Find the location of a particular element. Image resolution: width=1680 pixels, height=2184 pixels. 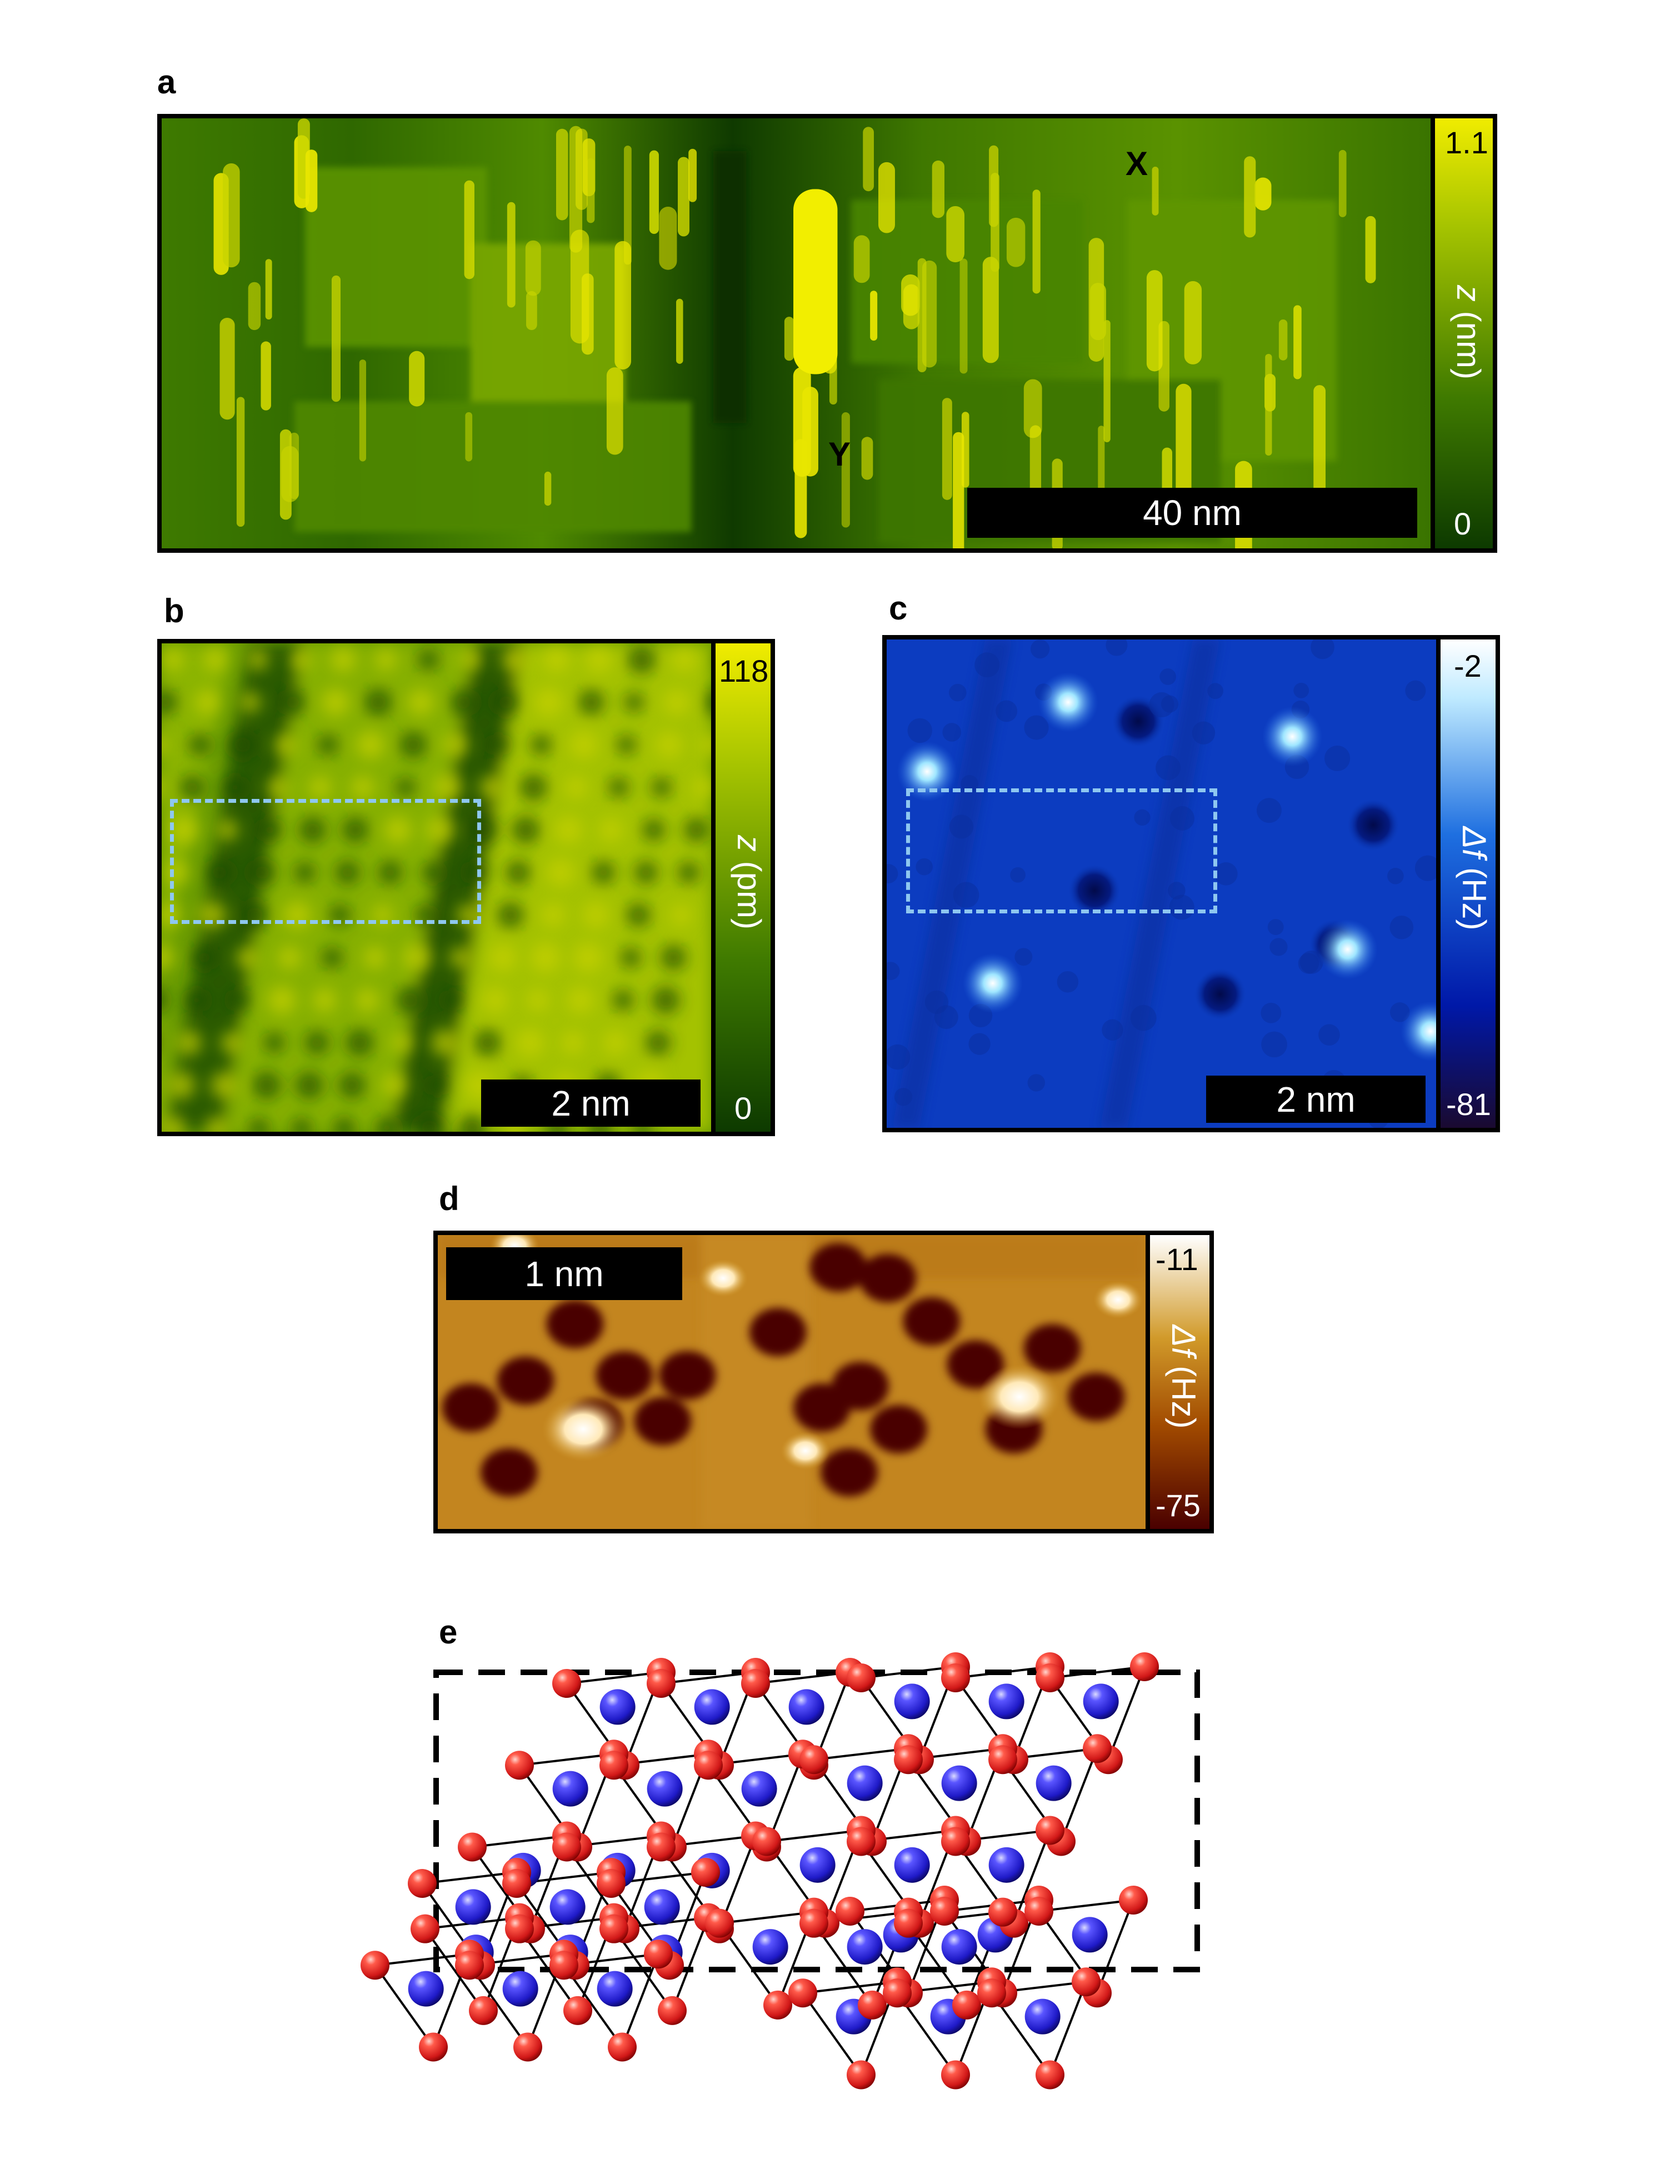

lattice-dots-b is located at coordinates (437, 889).